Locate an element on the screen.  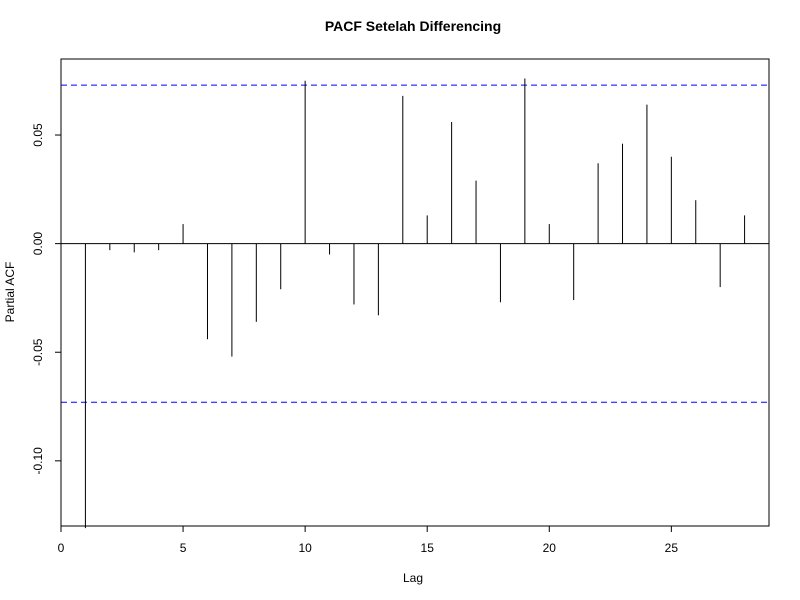
x-tick-label: 25 is located at coordinates (672, 548).